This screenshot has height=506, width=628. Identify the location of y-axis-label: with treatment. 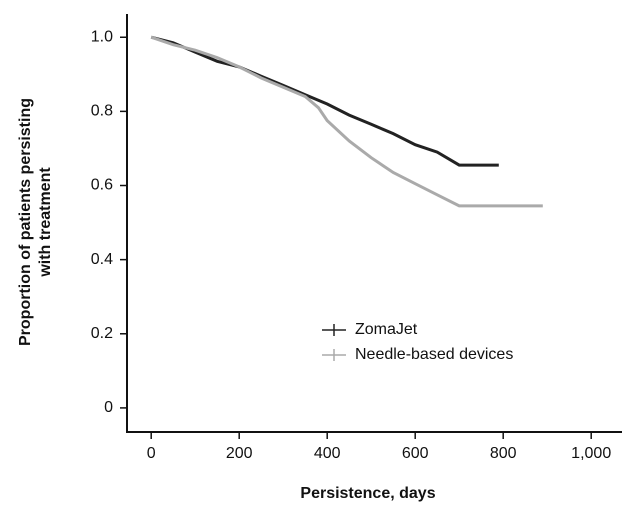
(45, 222).